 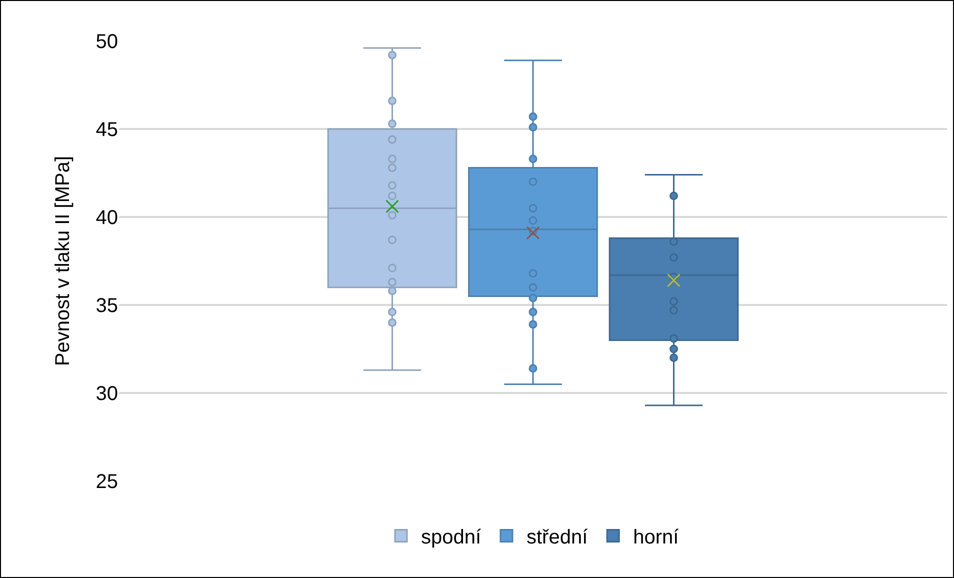 What do you see at coordinates (557, 537) in the screenshot?
I see `legend-label: střední` at bounding box center [557, 537].